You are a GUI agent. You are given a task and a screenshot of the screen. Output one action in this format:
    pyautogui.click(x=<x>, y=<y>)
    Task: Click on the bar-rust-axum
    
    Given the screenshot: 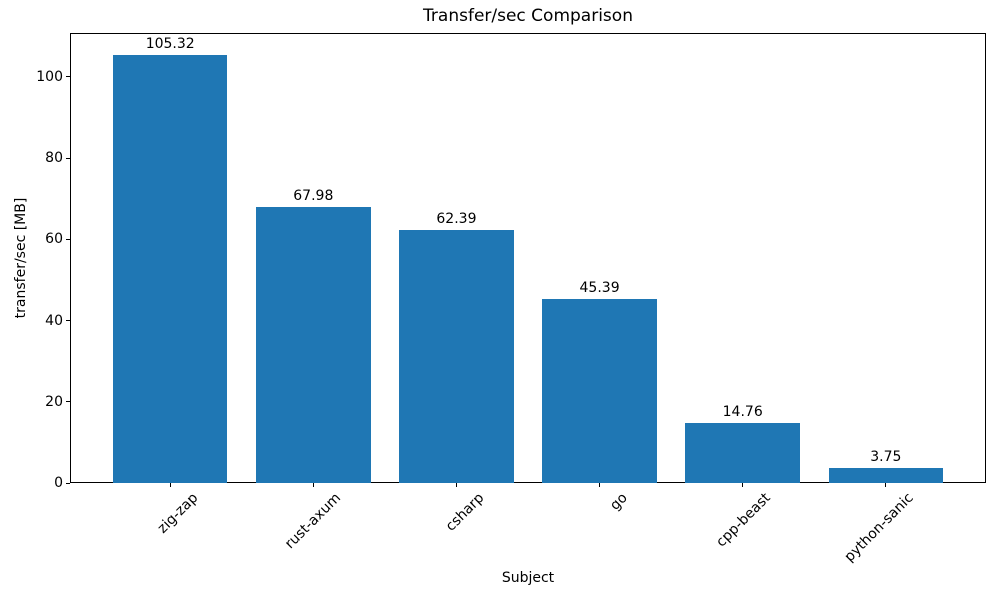 What is the action you would take?
    pyautogui.click(x=313, y=344)
    